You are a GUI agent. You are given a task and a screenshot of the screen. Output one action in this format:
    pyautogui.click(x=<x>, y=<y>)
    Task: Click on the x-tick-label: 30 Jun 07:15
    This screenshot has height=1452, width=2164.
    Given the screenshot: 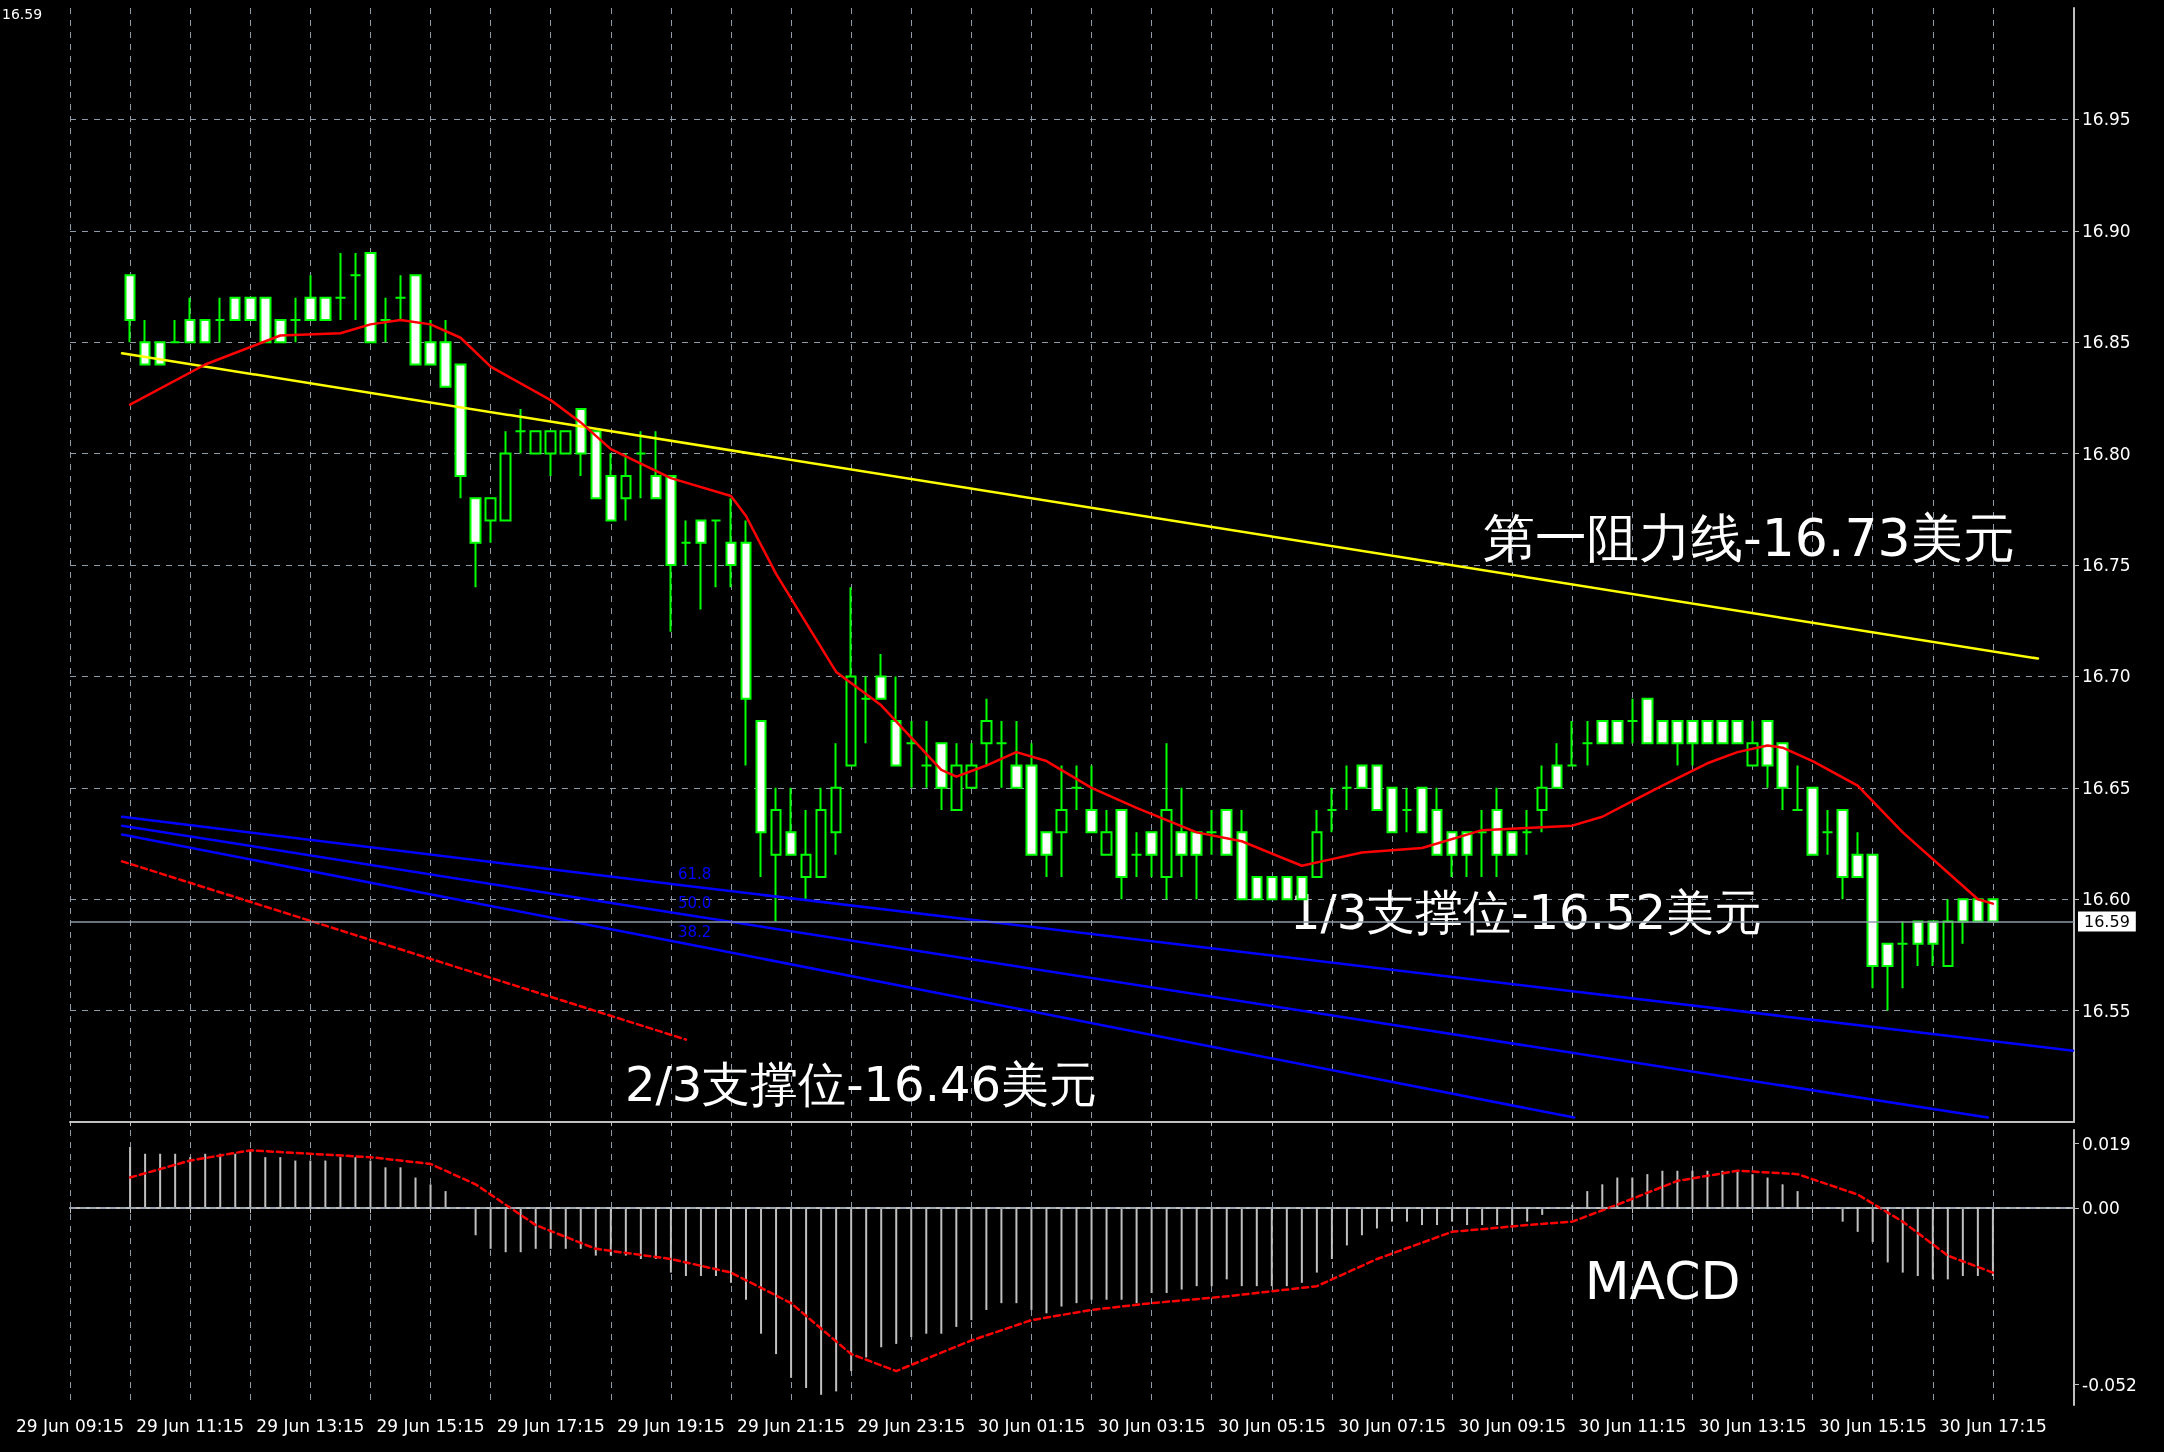 What is the action you would take?
    pyautogui.click(x=1391, y=1425)
    